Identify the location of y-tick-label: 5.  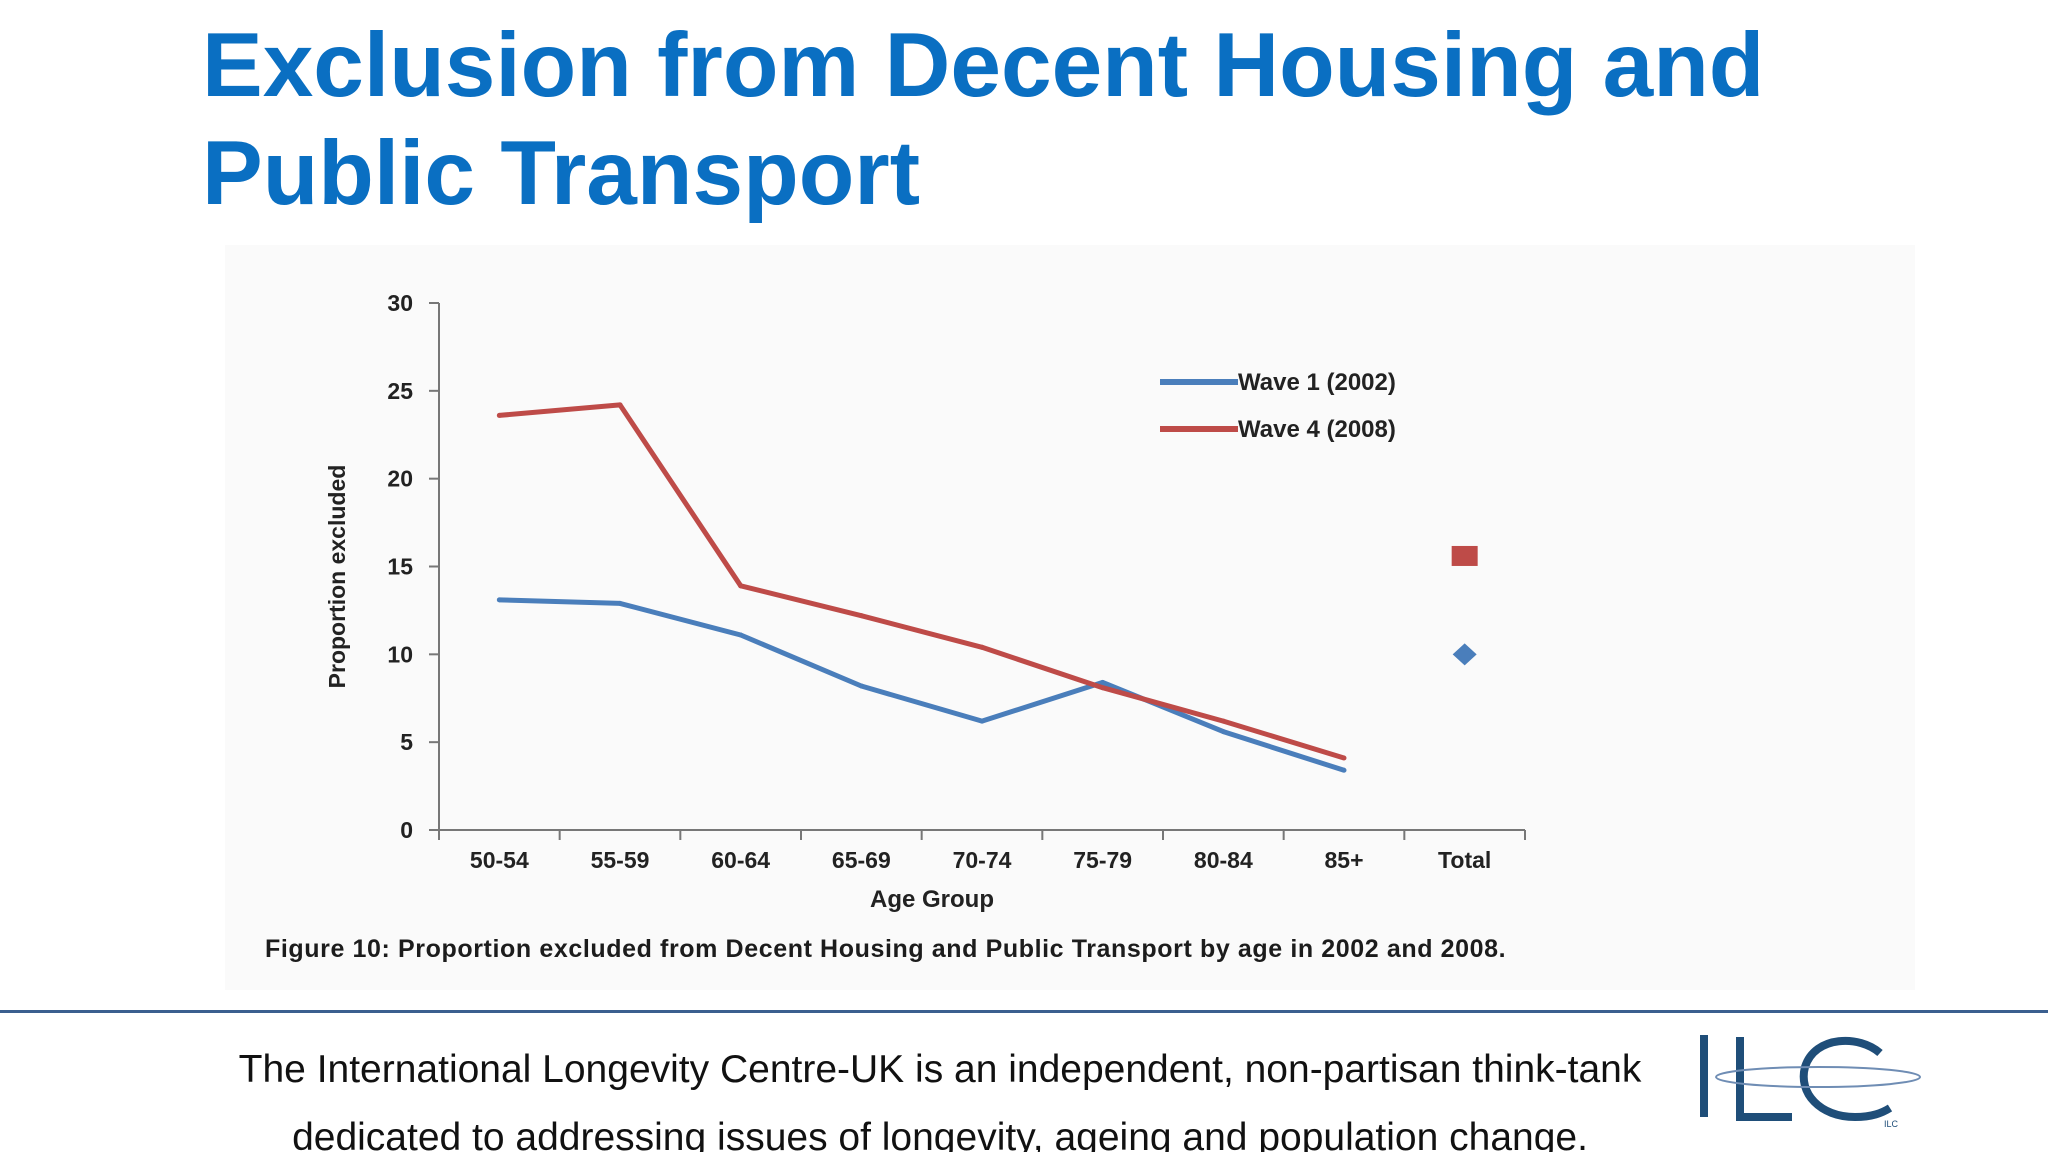
(406, 742).